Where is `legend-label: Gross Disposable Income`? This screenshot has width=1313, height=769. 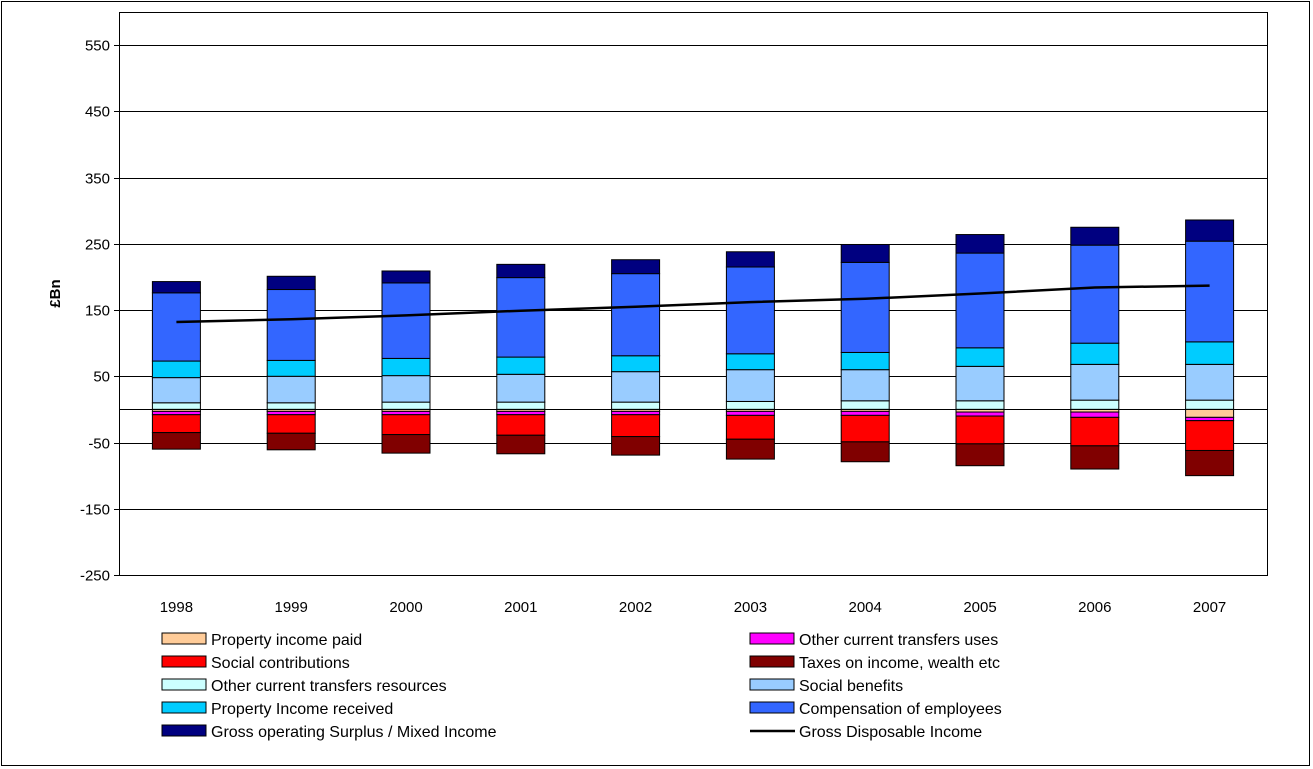 legend-label: Gross Disposable Income is located at coordinates (890, 732).